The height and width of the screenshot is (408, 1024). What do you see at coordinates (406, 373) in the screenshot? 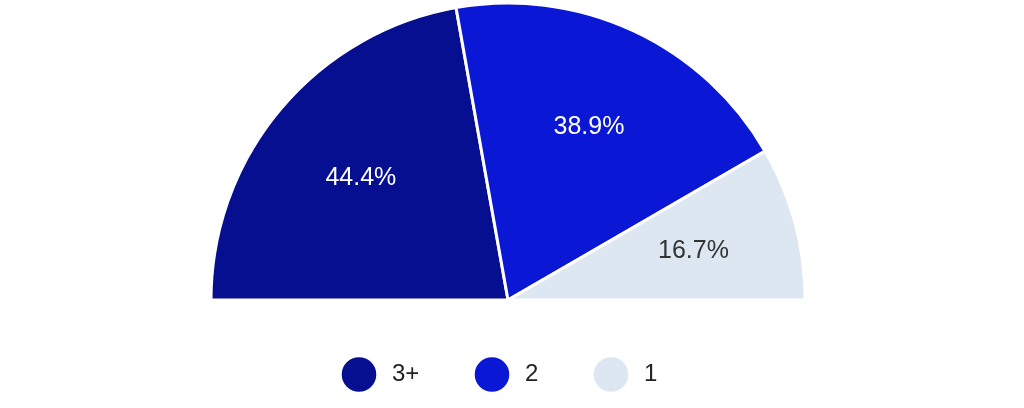
I see `legend-label: 3+` at bounding box center [406, 373].